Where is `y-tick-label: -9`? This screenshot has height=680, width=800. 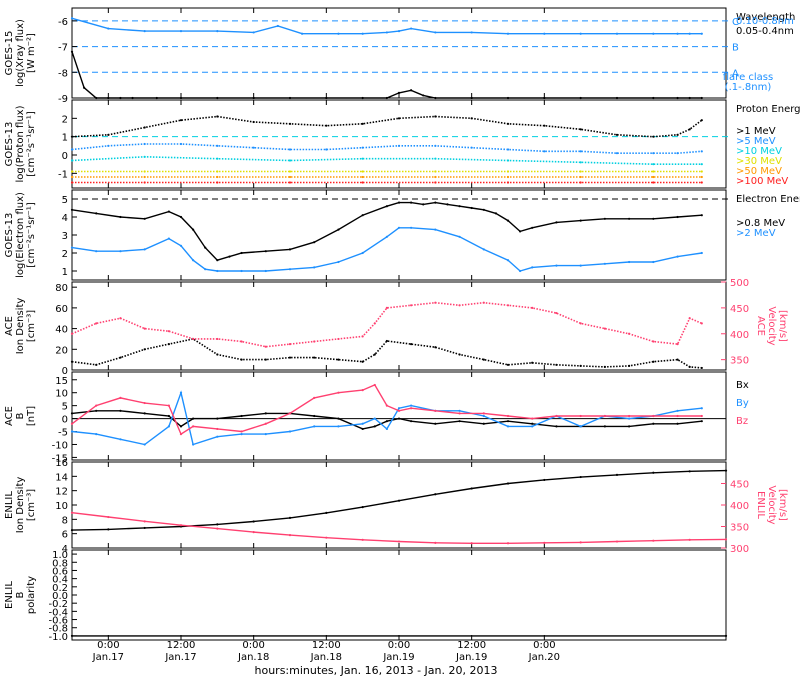 y-tick-label: -9 is located at coordinates (63, 99).